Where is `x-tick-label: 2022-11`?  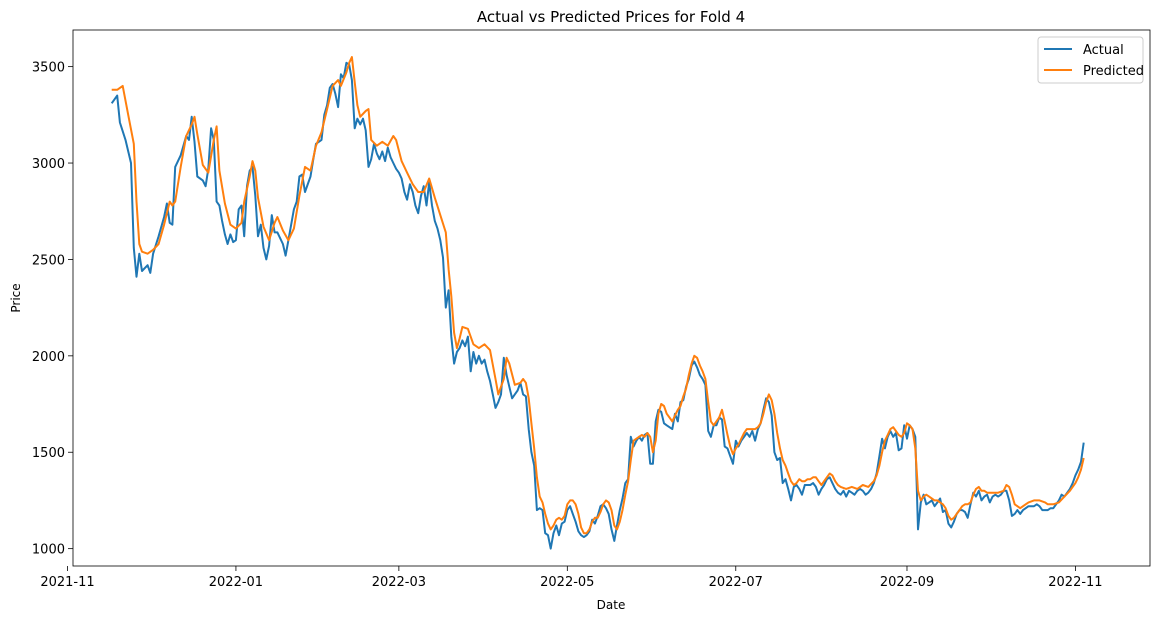
x-tick-label: 2022-11 is located at coordinates (1075, 582).